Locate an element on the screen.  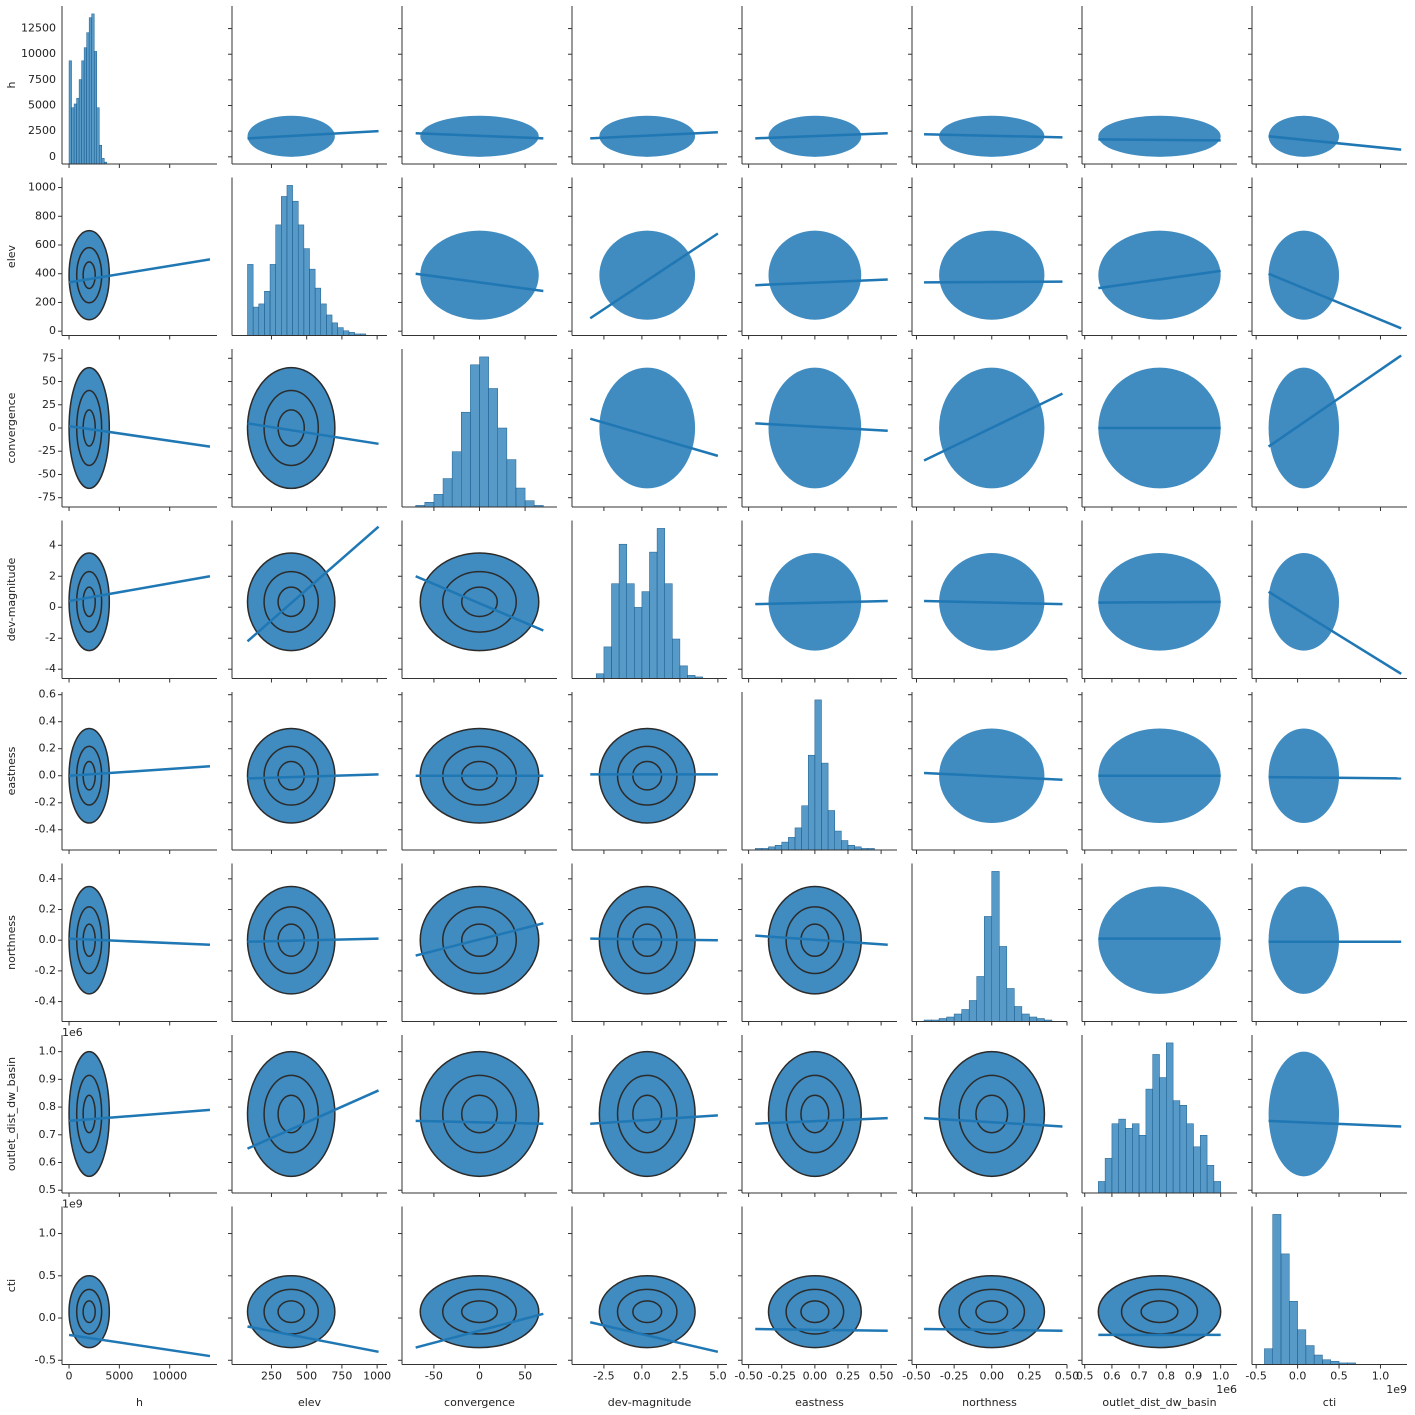
x-offset-label: 1e6 is located at coordinates (1226, 1389).